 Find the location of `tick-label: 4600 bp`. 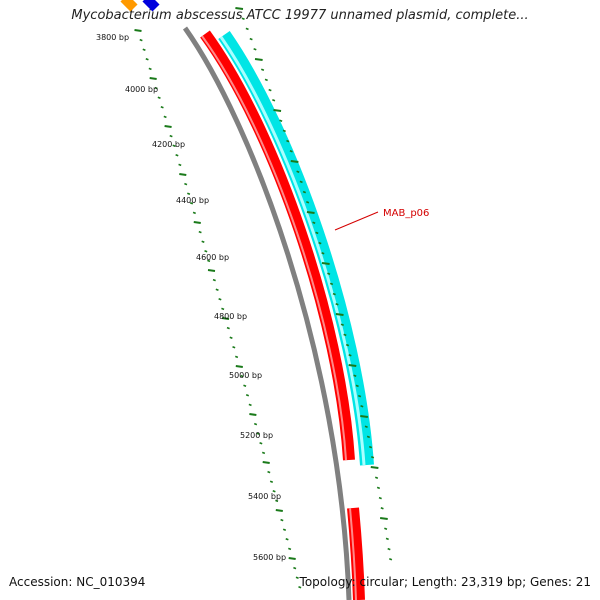

tick-label: 4600 bp is located at coordinates (212, 257).